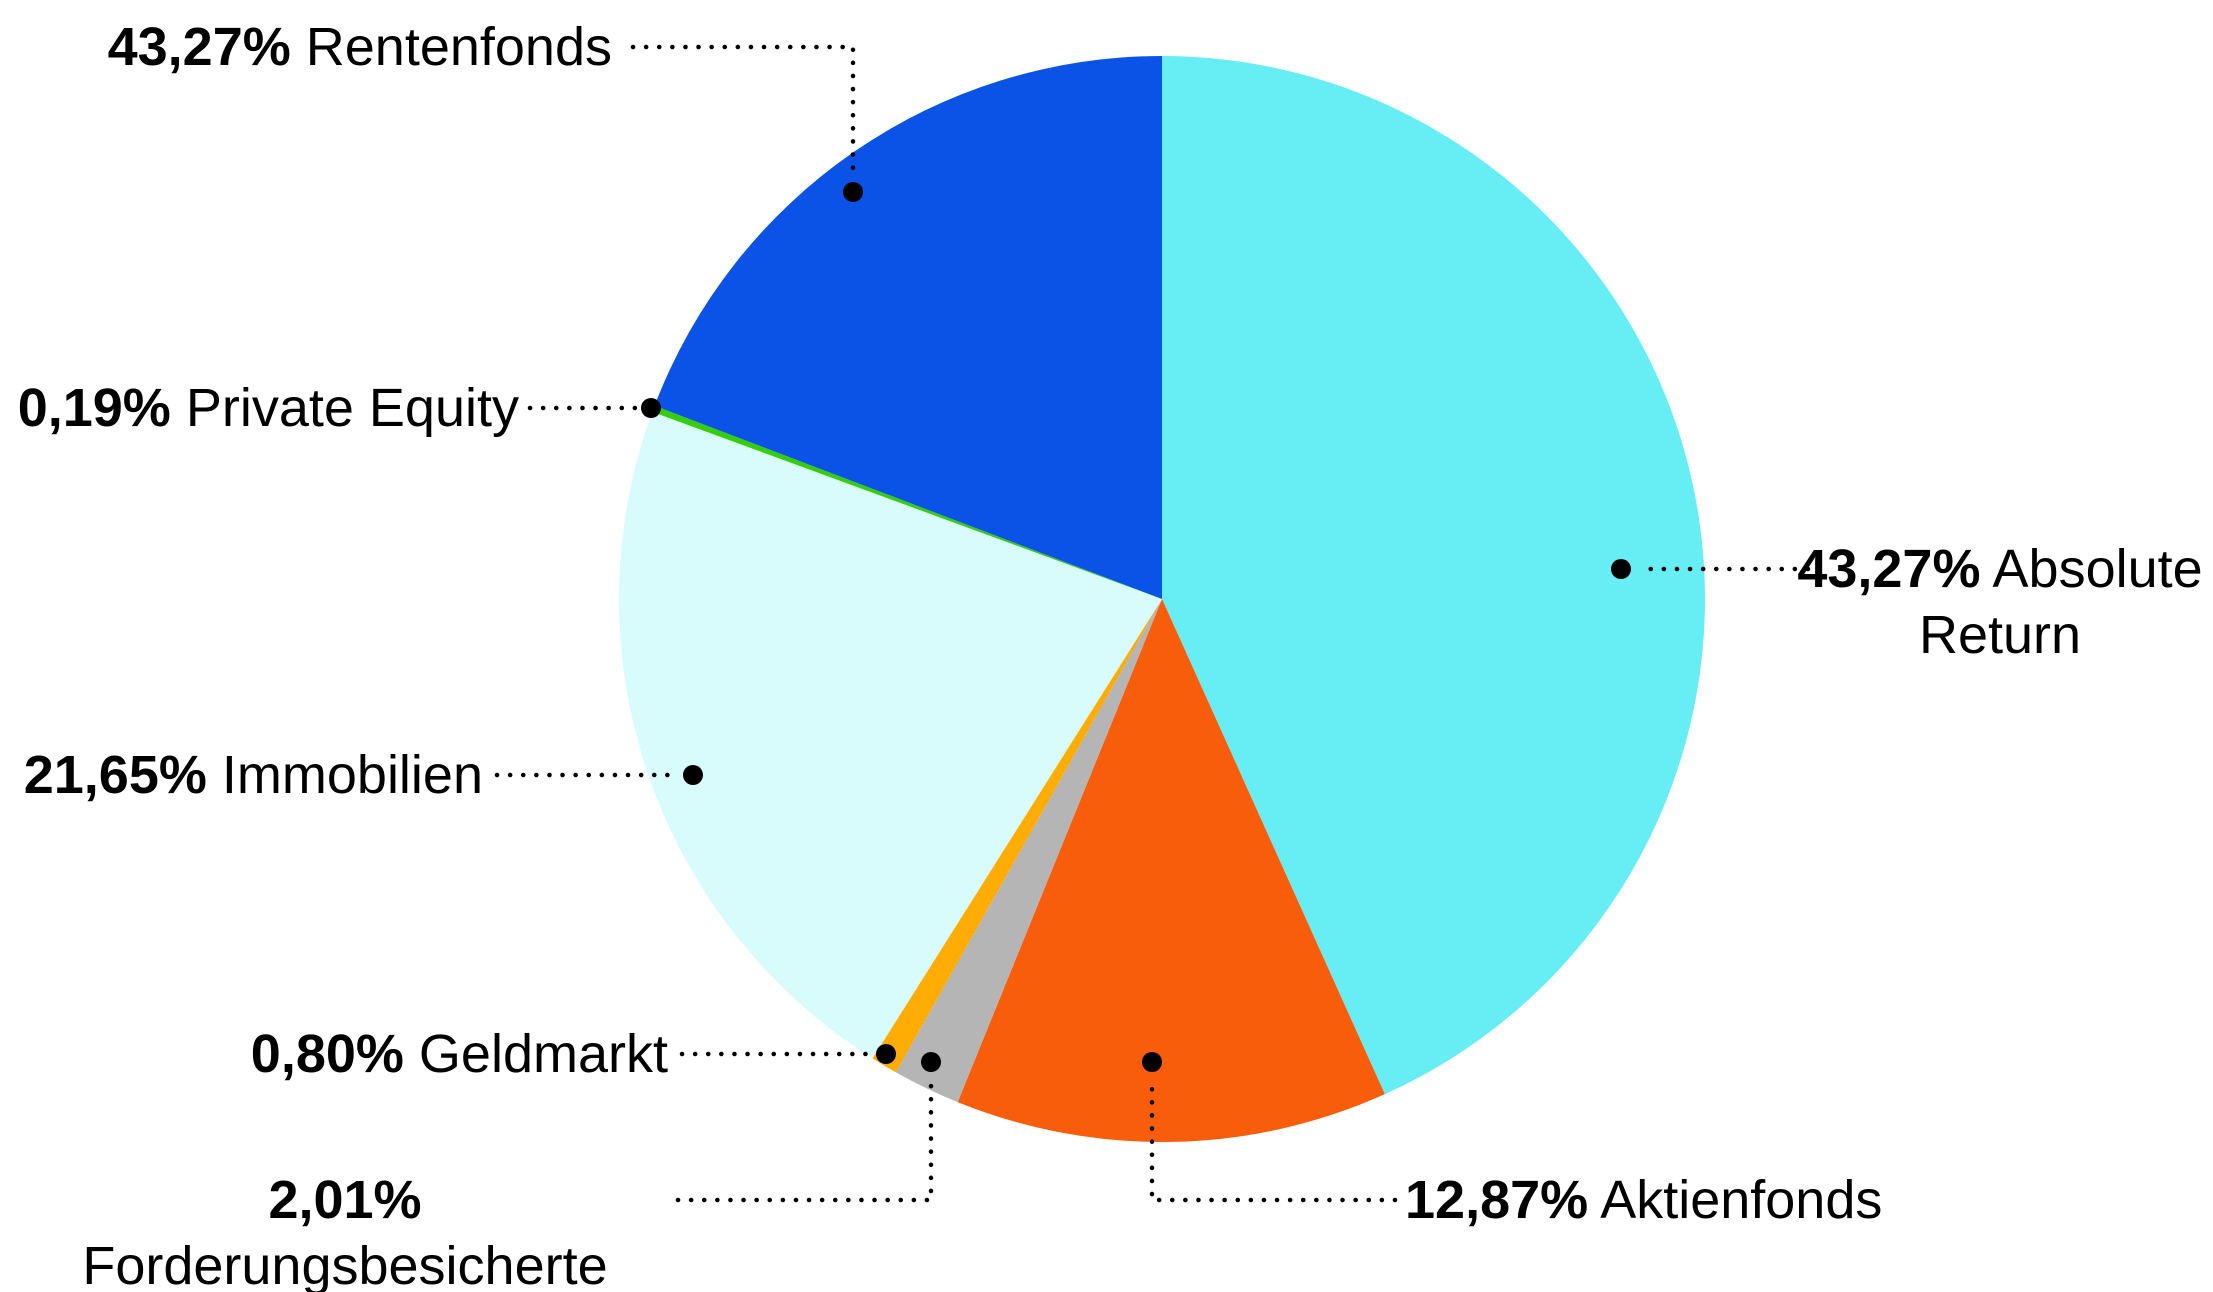 The height and width of the screenshot is (1292, 2213). I want to click on callout-forderungsbesicherte-fonds-pct: 2,01%, so click(345, 1200).